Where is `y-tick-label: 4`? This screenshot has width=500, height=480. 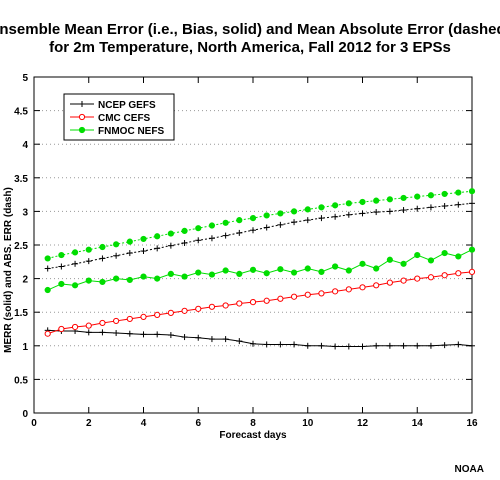 y-tick-label: 4 is located at coordinates (25, 145).